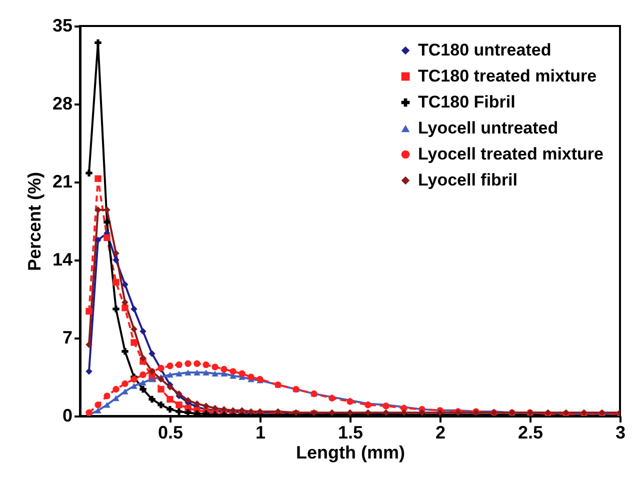 The image size is (642, 498). I want to click on y-tick-label: 14, so click(62, 260).